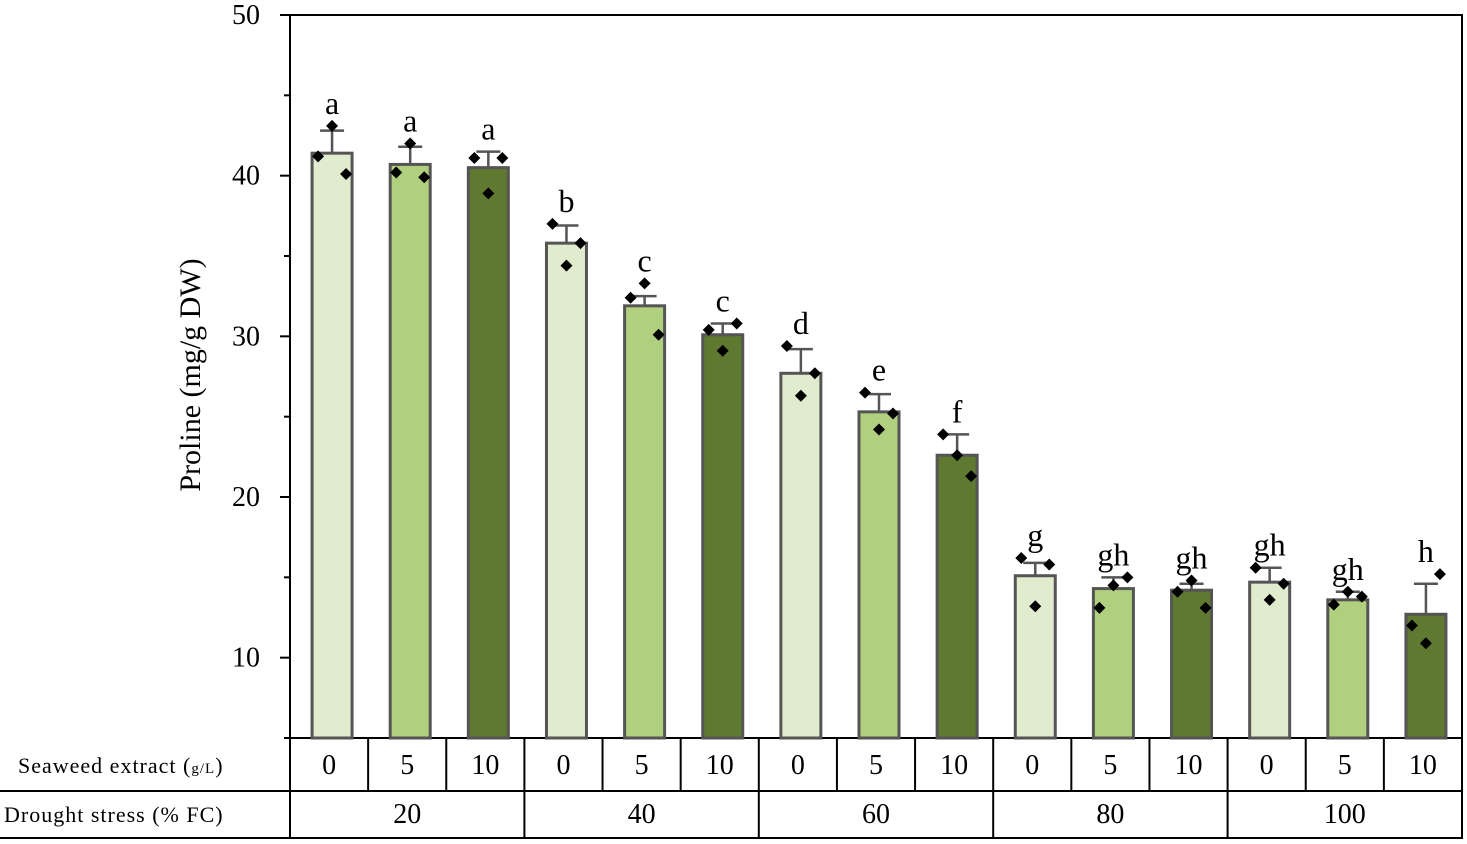 This screenshot has width=1467, height=844. What do you see at coordinates (1035, 535) in the screenshot?
I see `significance-letter: g` at bounding box center [1035, 535].